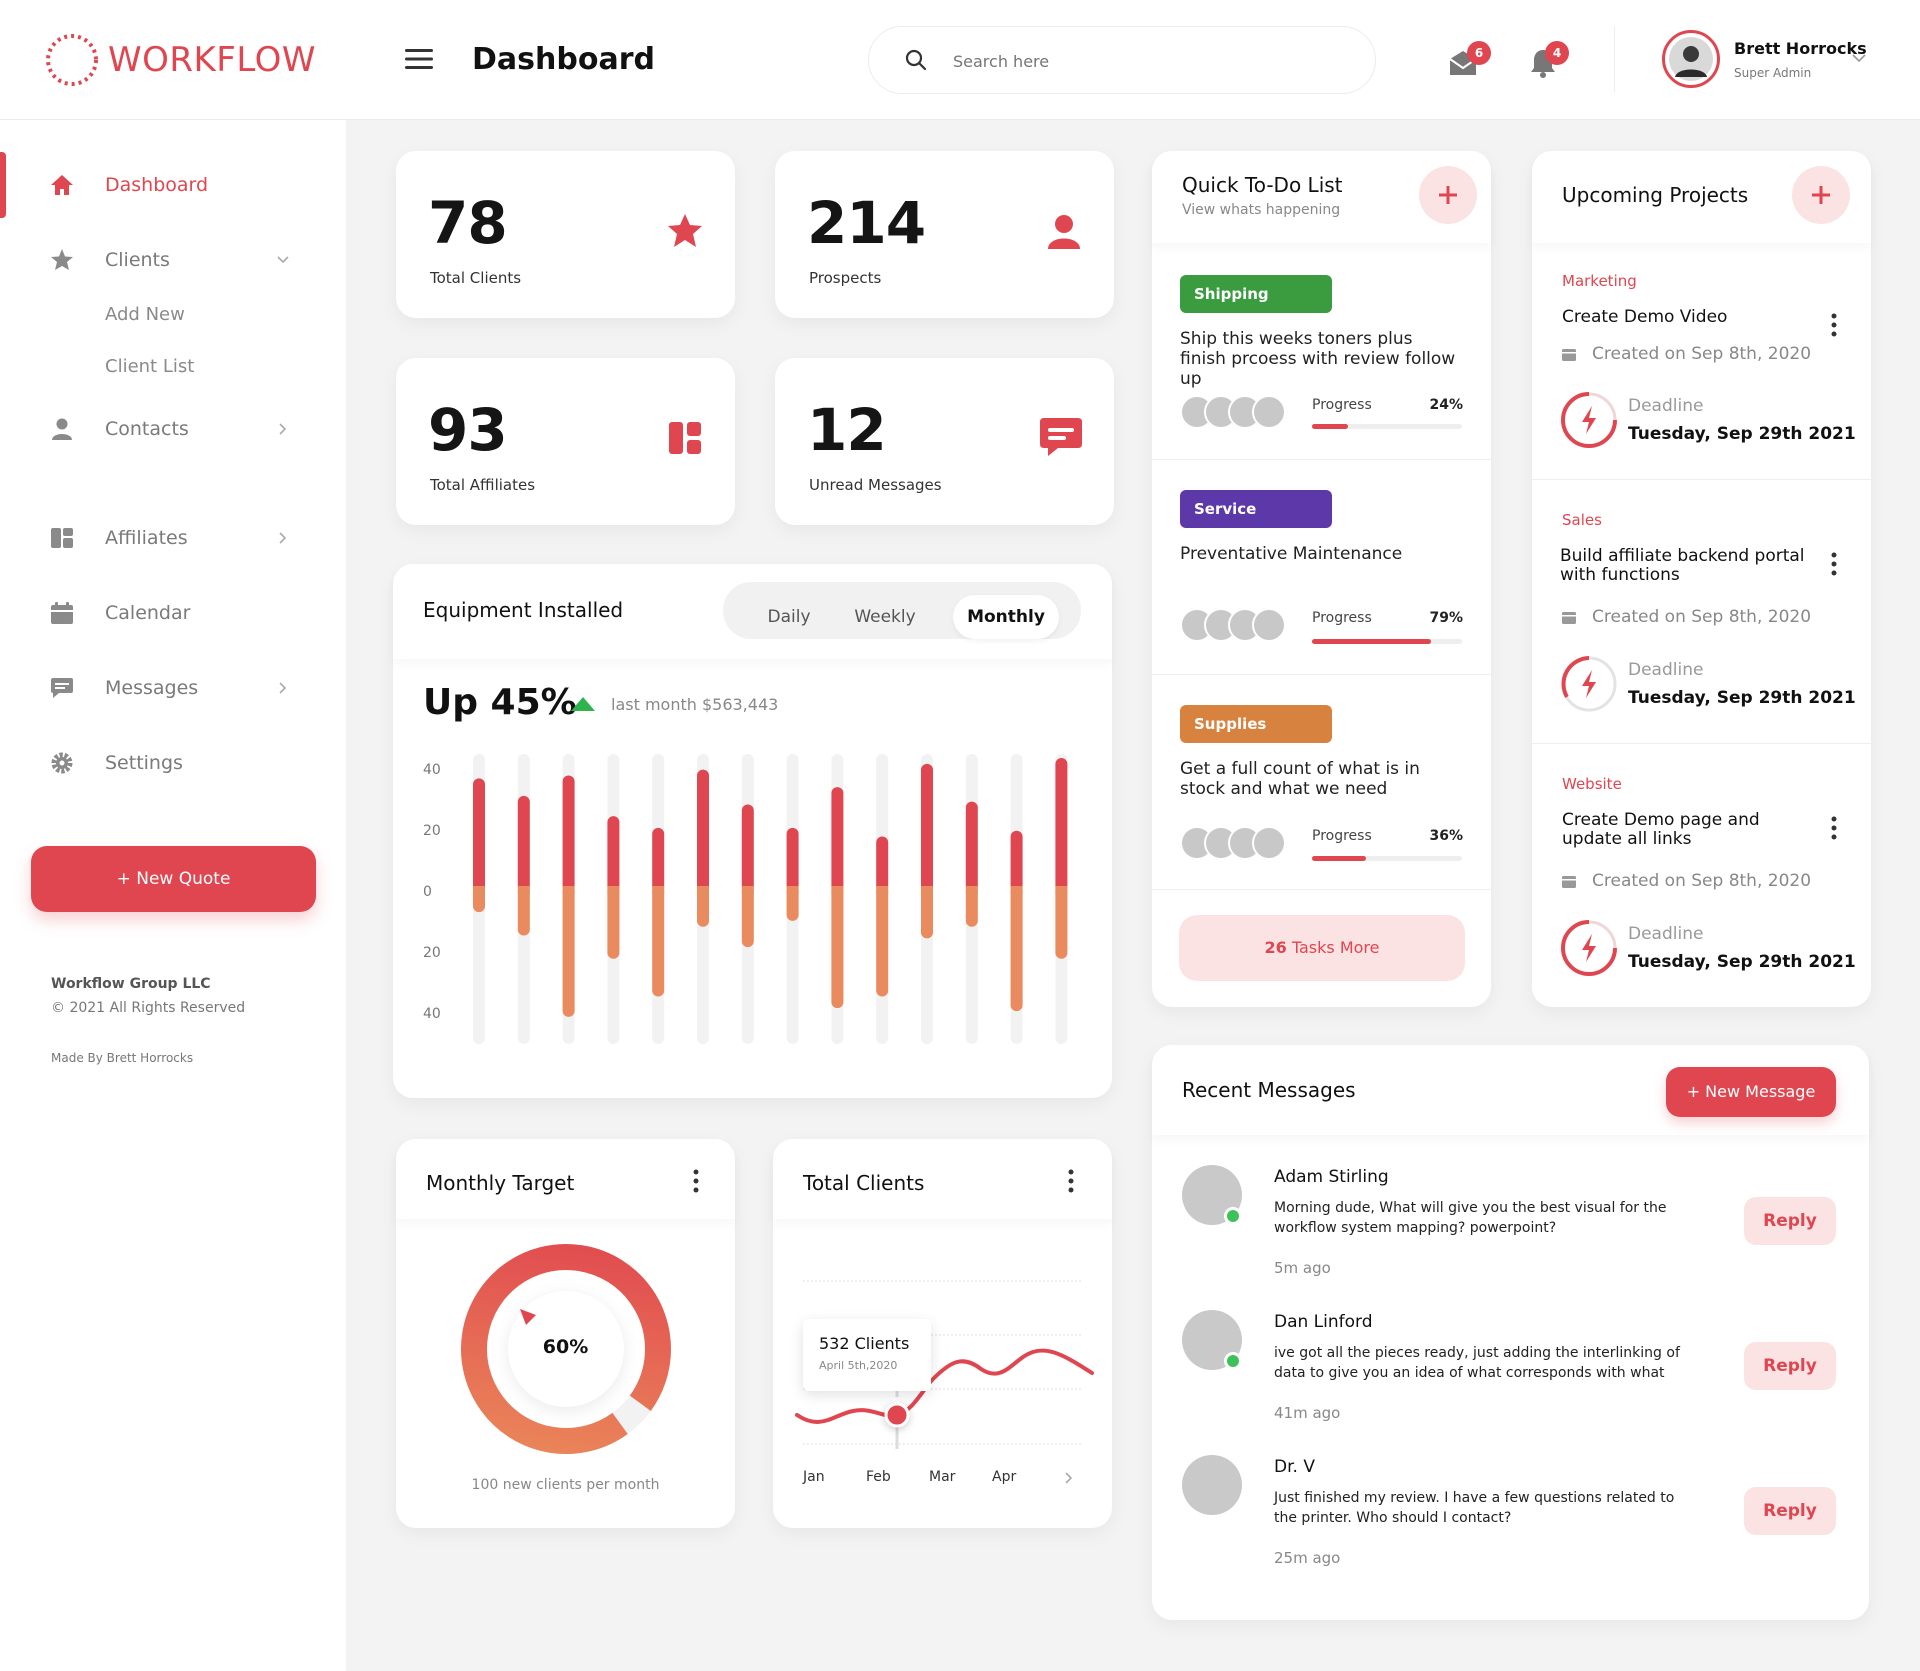  I want to click on new-message-button: + New Message, so click(1751, 1092).